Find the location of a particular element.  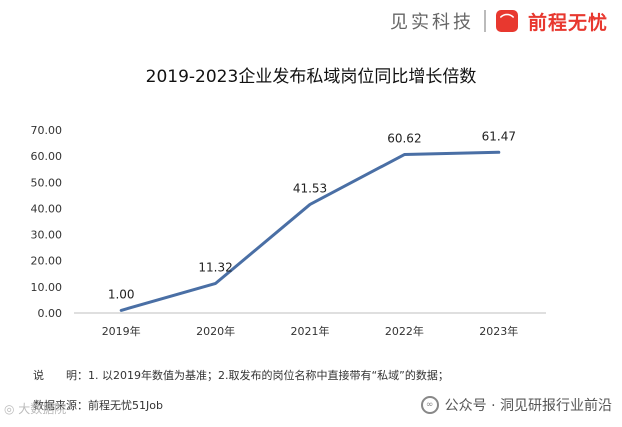

x-tick-label: 2020年 is located at coordinates (215, 331).